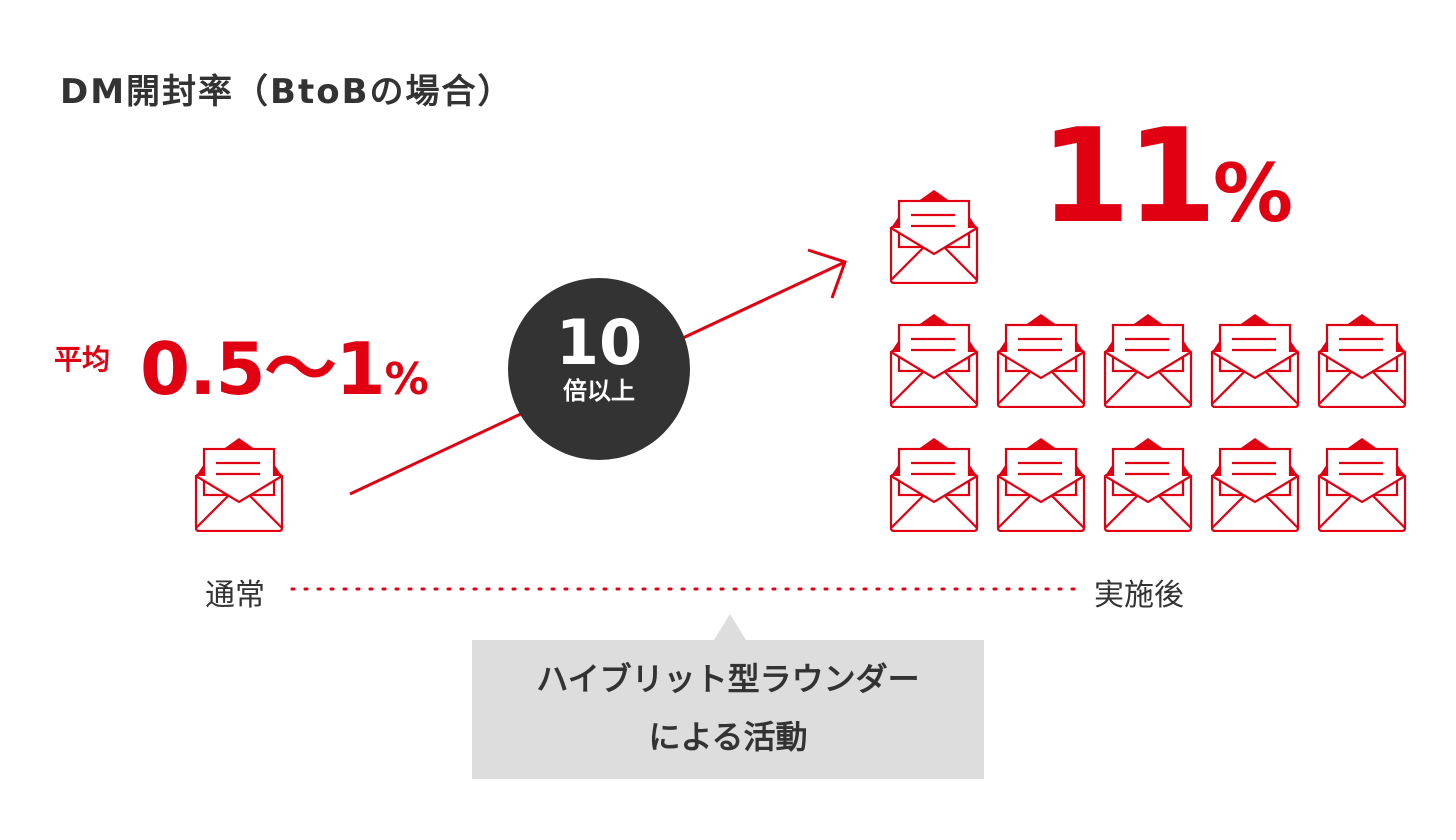 This screenshot has width=1456, height=840. What do you see at coordinates (82, 359) in the screenshot?
I see `average-label: 平均` at bounding box center [82, 359].